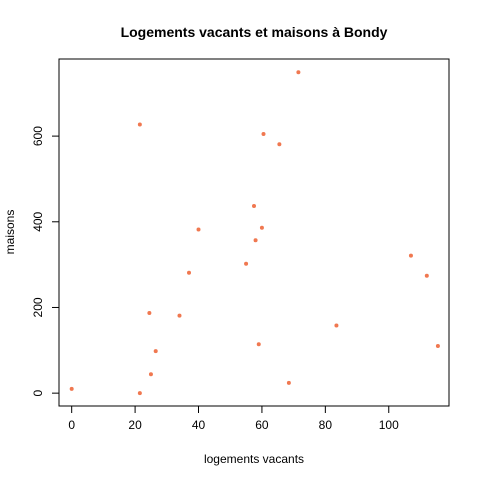  I want to click on x-tick-label: 60, so click(262, 425).